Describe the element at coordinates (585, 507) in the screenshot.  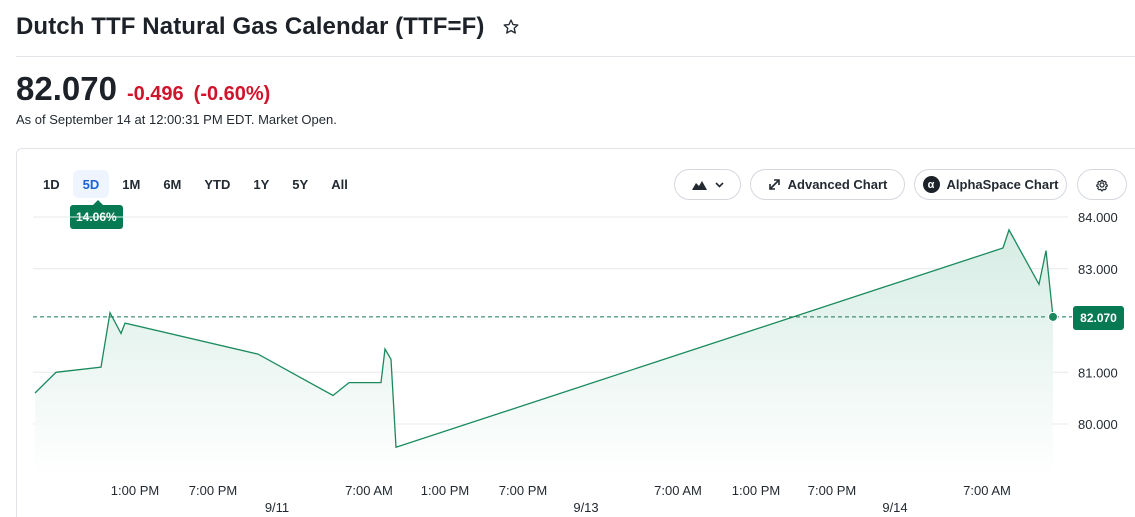
I see `x-date-label: 9/13` at that location.